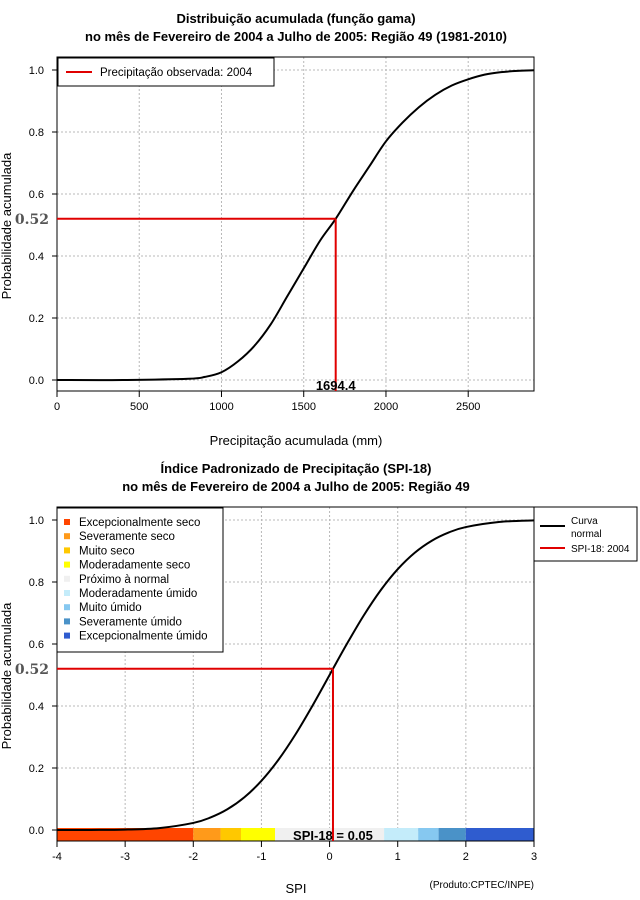 This screenshot has height=900, width=640. What do you see at coordinates (221, 407) in the screenshot?
I see `x-tick-label: 1000` at bounding box center [221, 407].